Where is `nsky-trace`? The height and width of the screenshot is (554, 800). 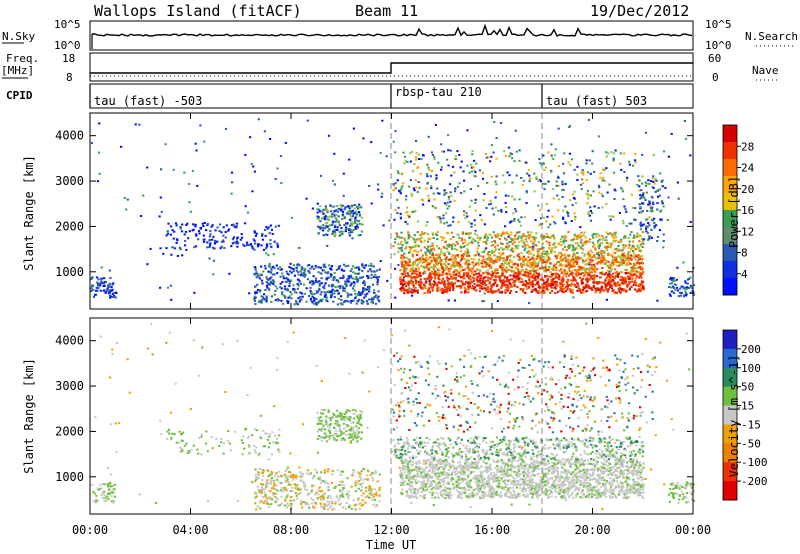
nsky-trace is located at coordinates (392, 30).